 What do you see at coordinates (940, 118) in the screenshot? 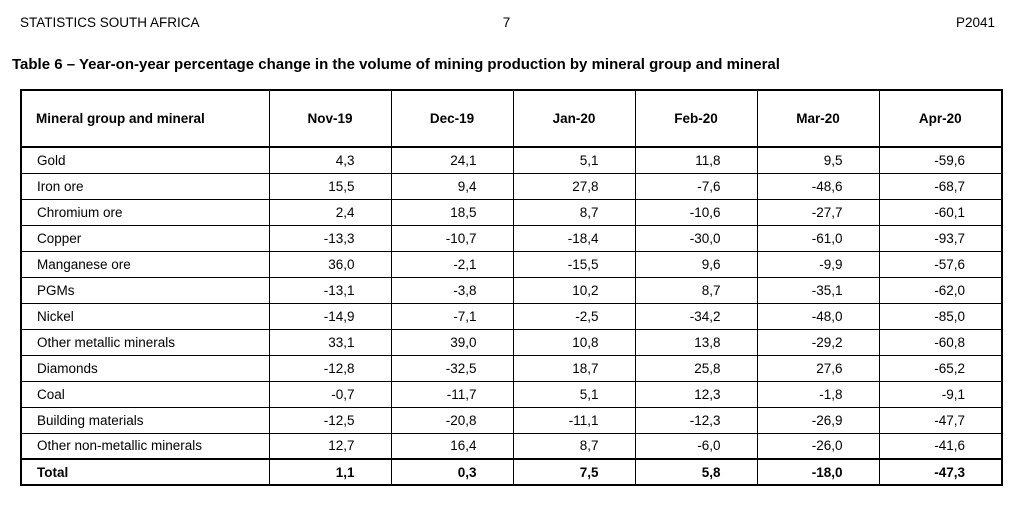
I see `col-header-apr-20: Apr-20` at bounding box center [940, 118].